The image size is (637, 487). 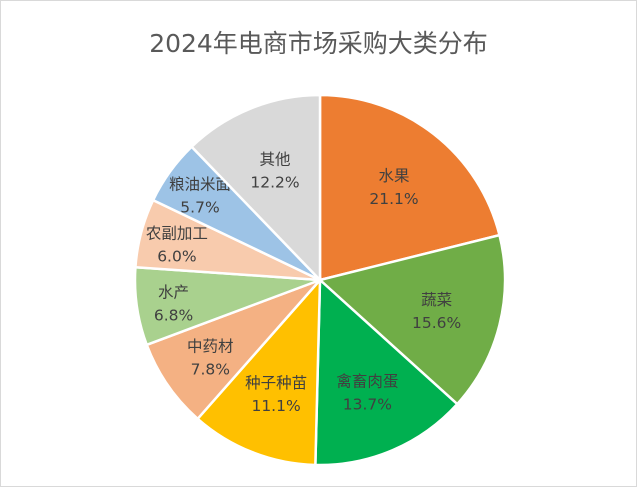 What do you see at coordinates (436, 323) in the screenshot?
I see `data-label-value: 15.6%` at bounding box center [436, 323].